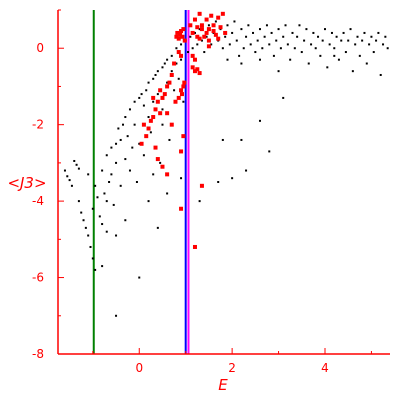  Describe the element at coordinates (38, 201) in the screenshot. I see `y-tick-label: -4` at that location.